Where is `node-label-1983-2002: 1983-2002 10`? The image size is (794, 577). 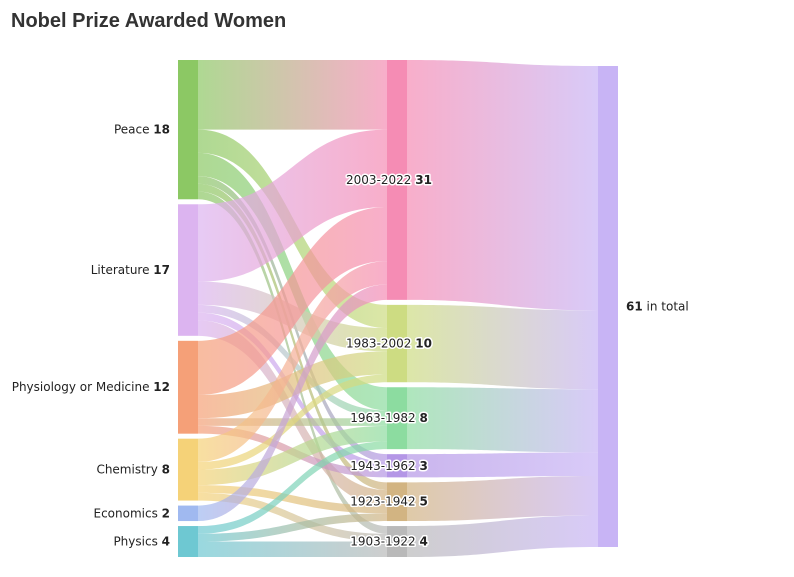
node-label-1983-2002: 1983-2002 10 is located at coordinates (389, 343).